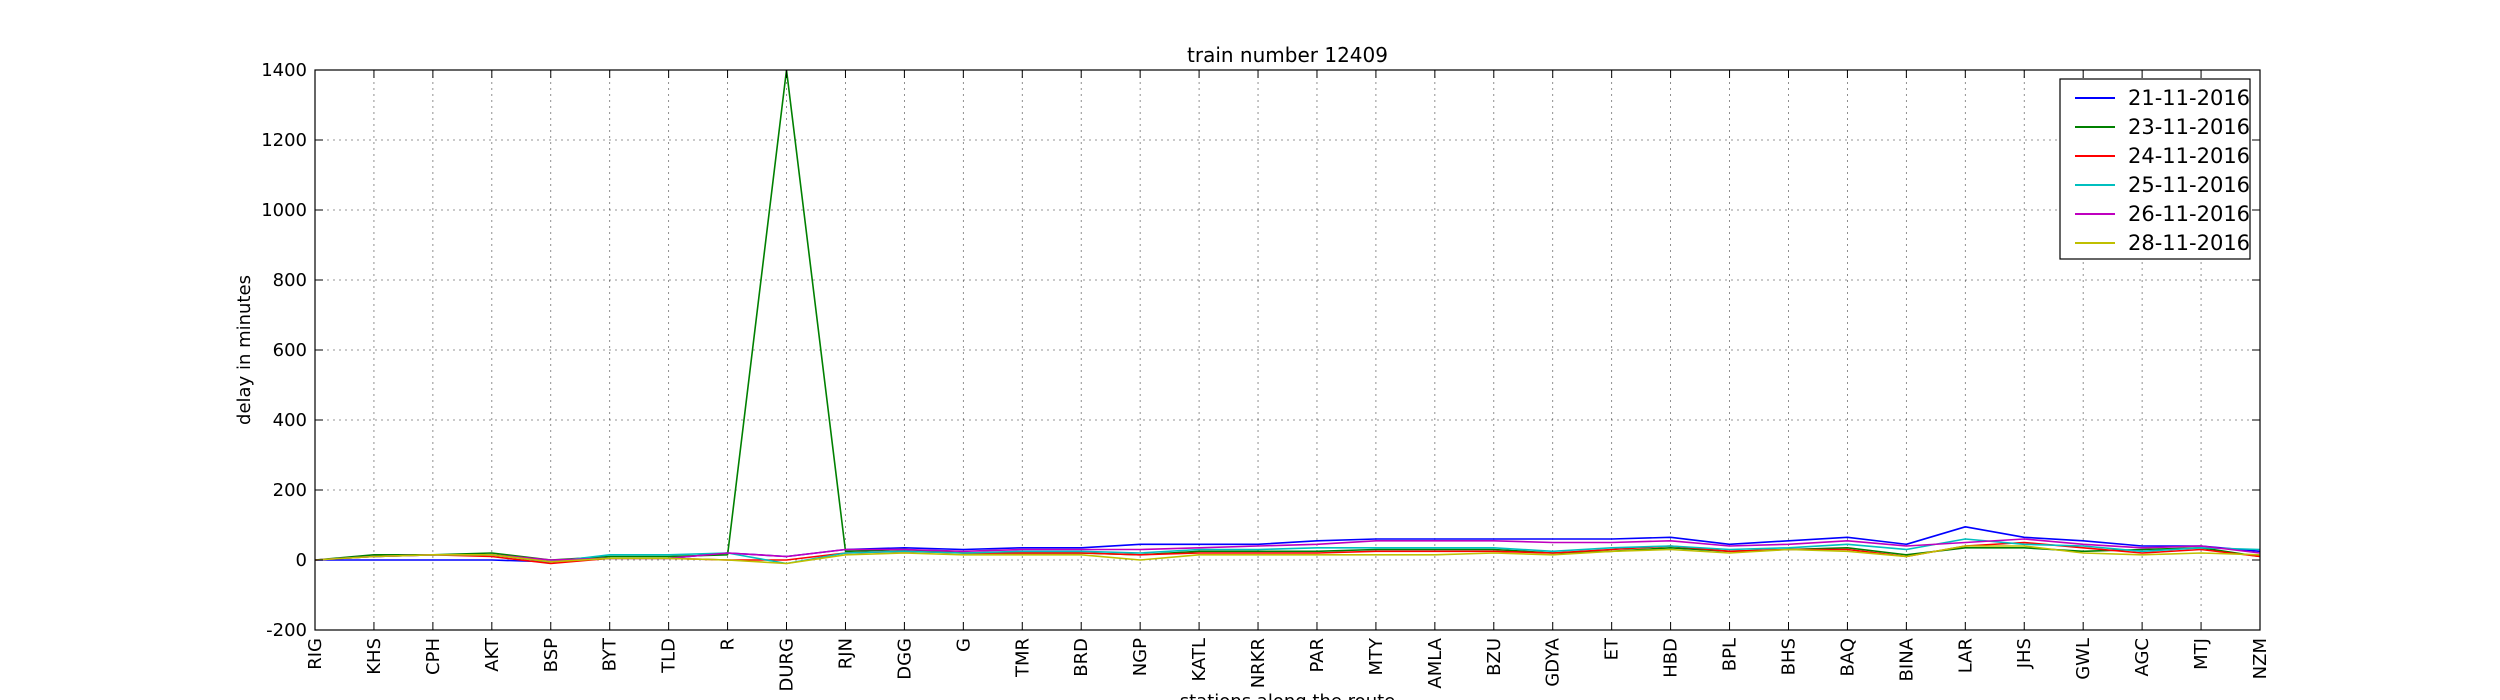 The image size is (2500, 700). Describe the element at coordinates (2201, 654) in the screenshot. I see `x-tick-label: MTJ` at that location.